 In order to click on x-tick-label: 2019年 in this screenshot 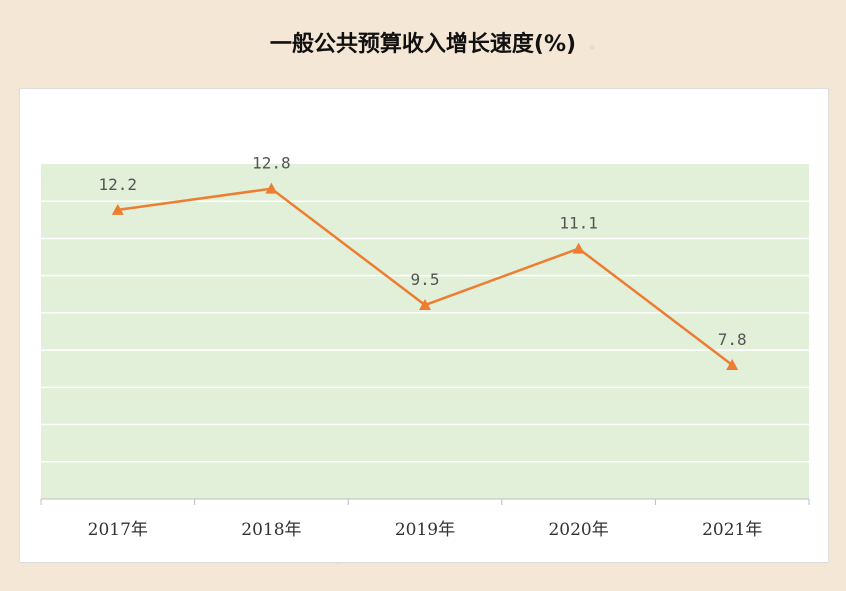, I will do `click(425, 530)`.